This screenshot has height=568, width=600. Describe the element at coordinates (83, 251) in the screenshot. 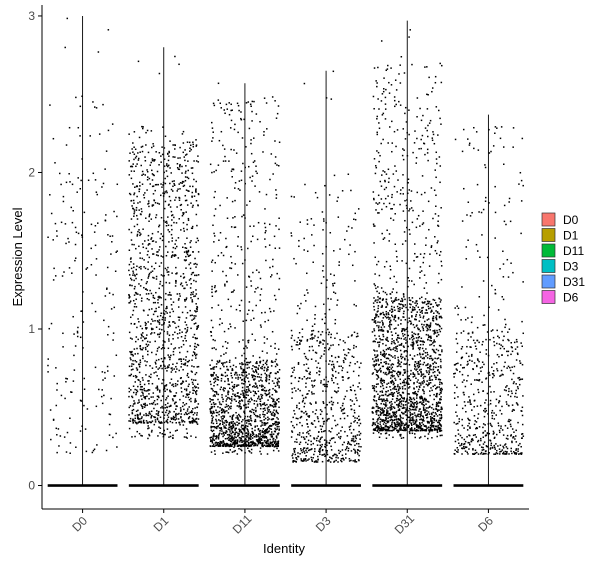

I see `violin-D0` at that location.